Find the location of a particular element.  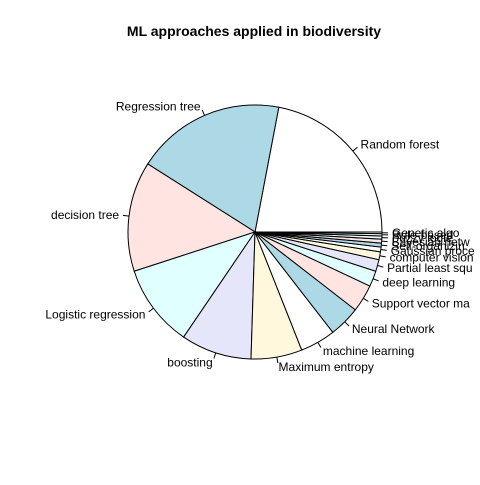

pie-label-deep-learning: deep learning is located at coordinates (418, 282).